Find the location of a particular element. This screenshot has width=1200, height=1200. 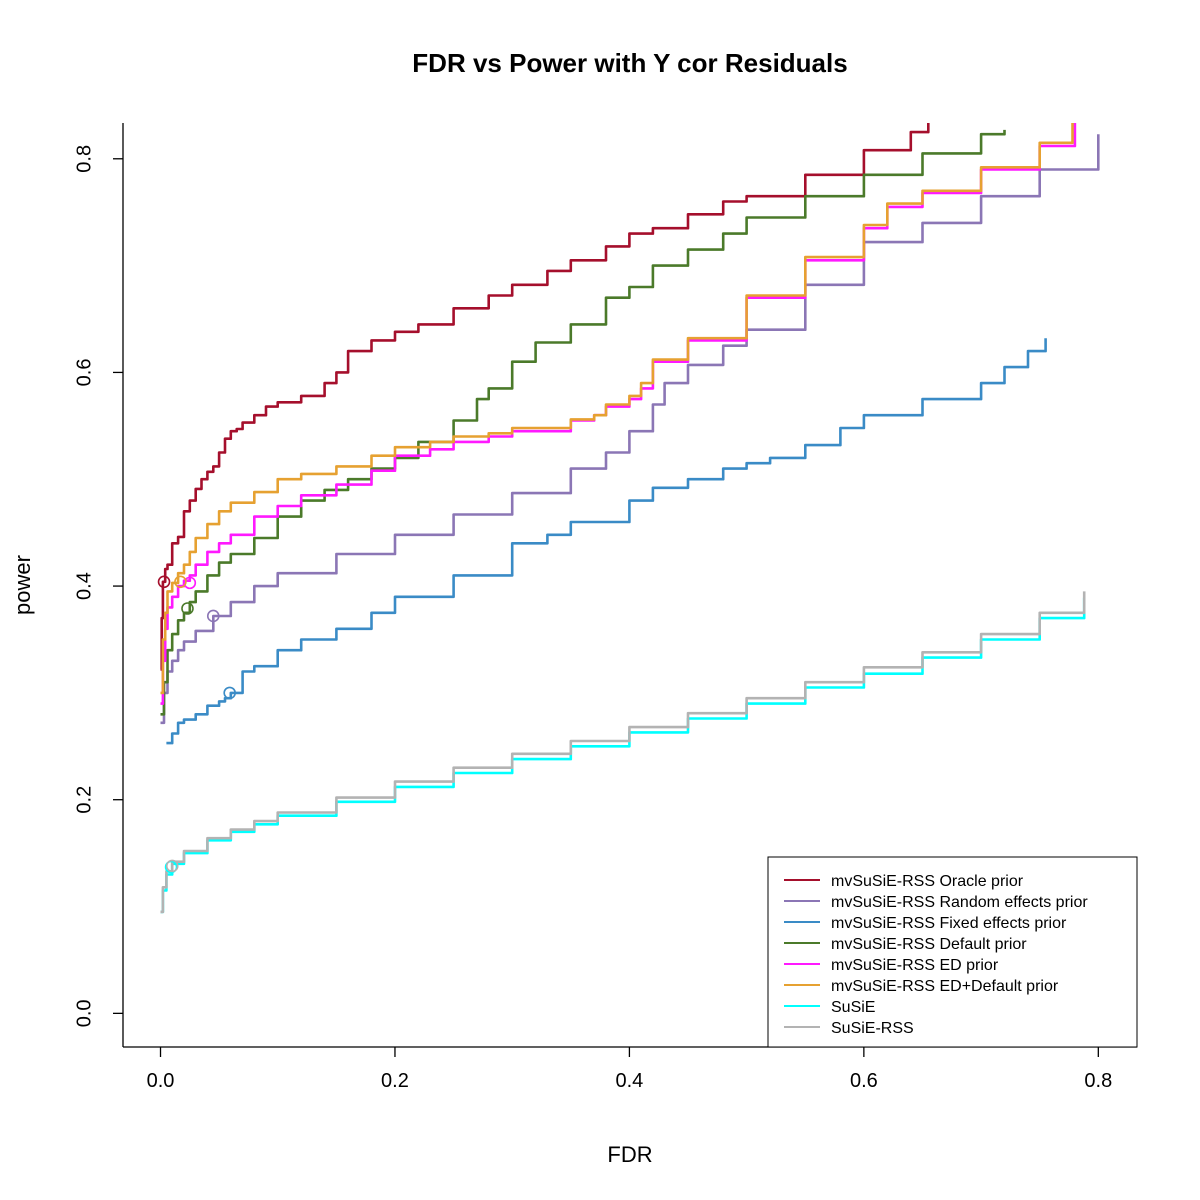

x-axis-label: FDR is located at coordinates (629, 1154).